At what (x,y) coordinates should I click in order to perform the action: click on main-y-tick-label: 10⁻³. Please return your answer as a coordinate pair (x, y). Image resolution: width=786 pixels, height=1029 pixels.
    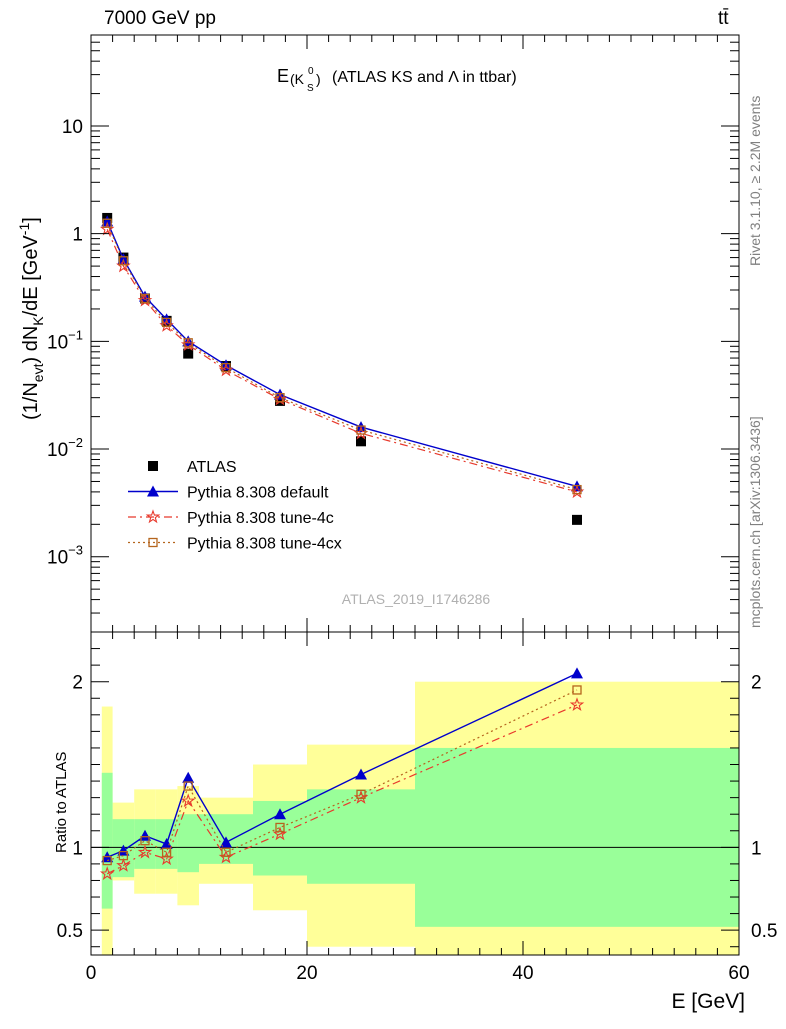
    Looking at the image, I should click on (65, 556).